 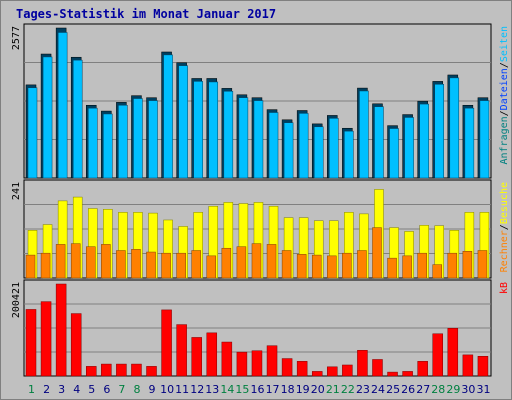 I want to click on day-label: 20, so click(x=318, y=389).